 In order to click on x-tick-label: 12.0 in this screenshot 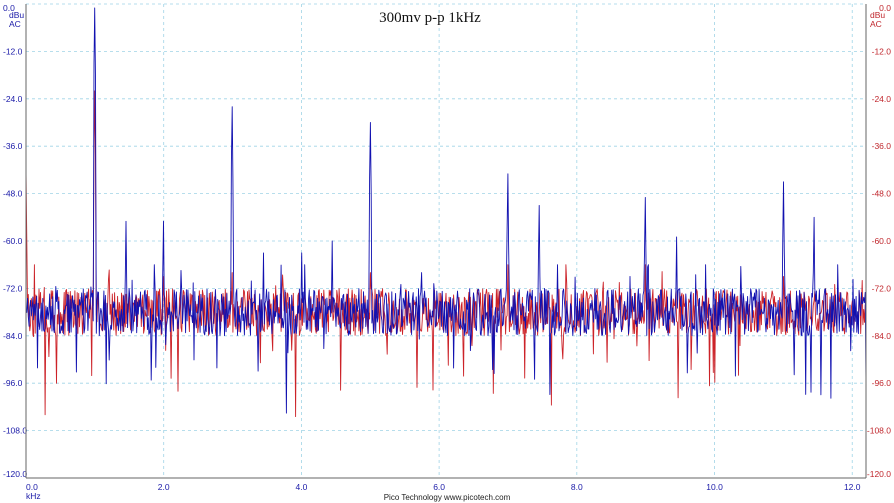, I will do `click(852, 487)`.